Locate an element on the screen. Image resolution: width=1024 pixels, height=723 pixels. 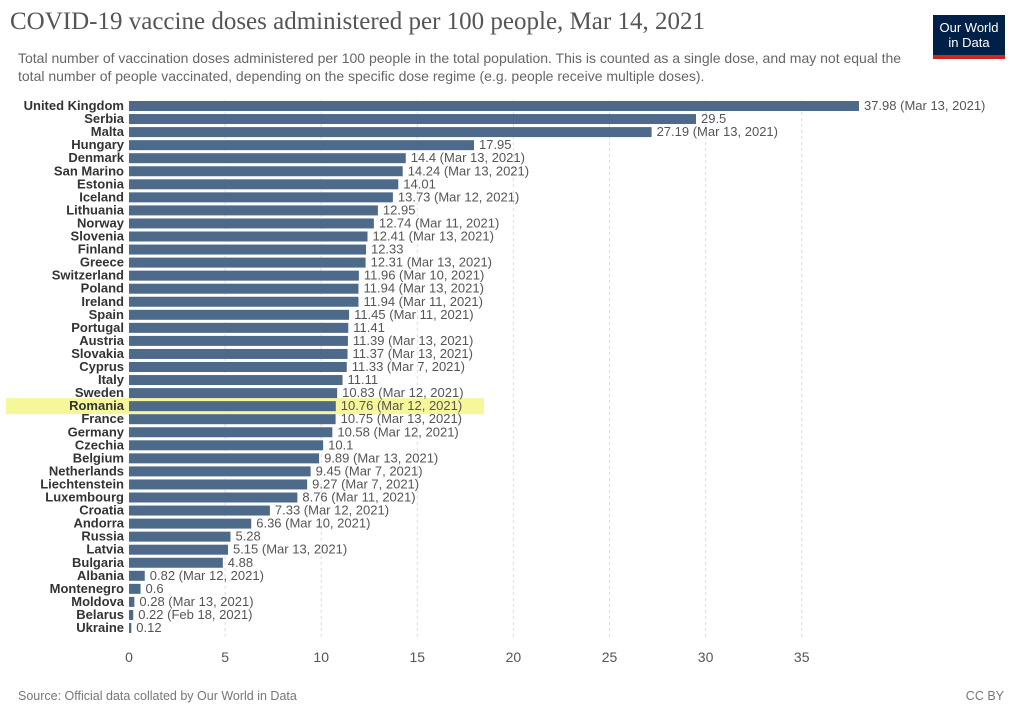
category-label: Spain is located at coordinates (106, 314).